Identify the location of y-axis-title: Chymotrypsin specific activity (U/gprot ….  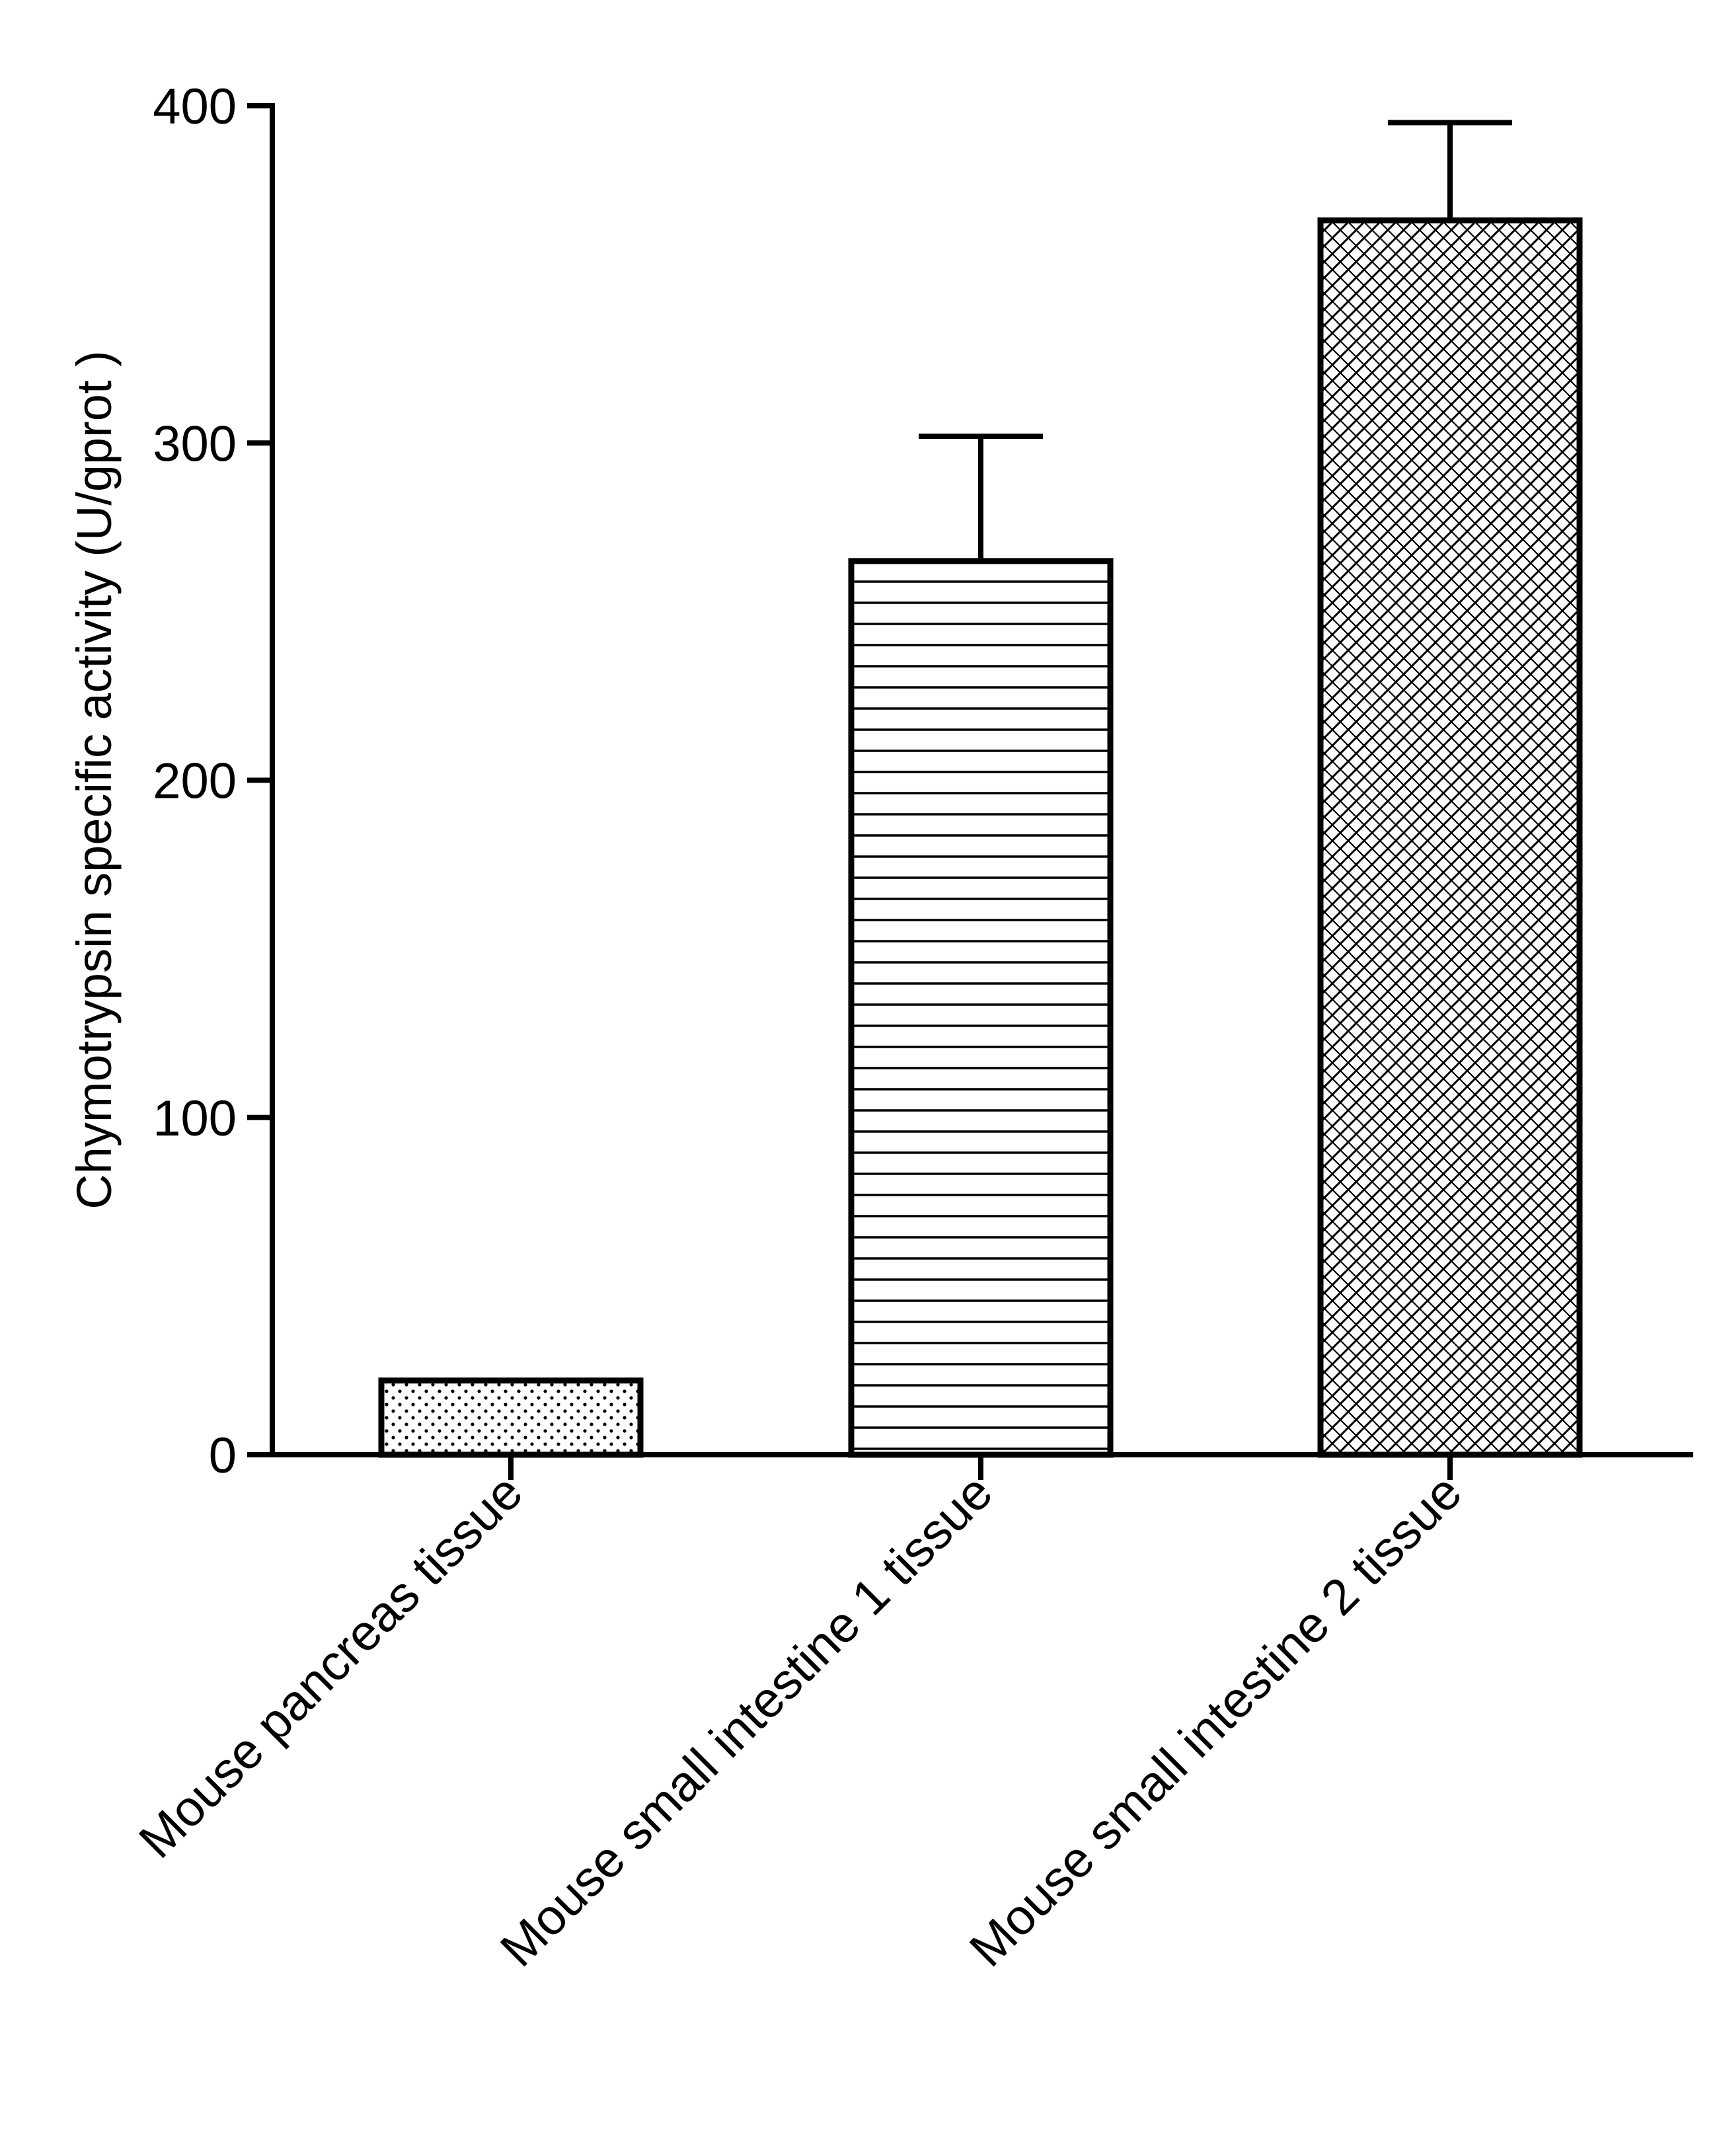
(94, 779).